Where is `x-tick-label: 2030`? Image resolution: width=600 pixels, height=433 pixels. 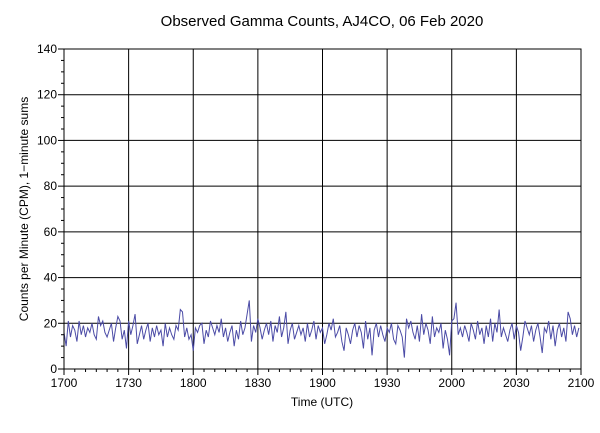 x-tick-label: 2030 is located at coordinates (516, 383).